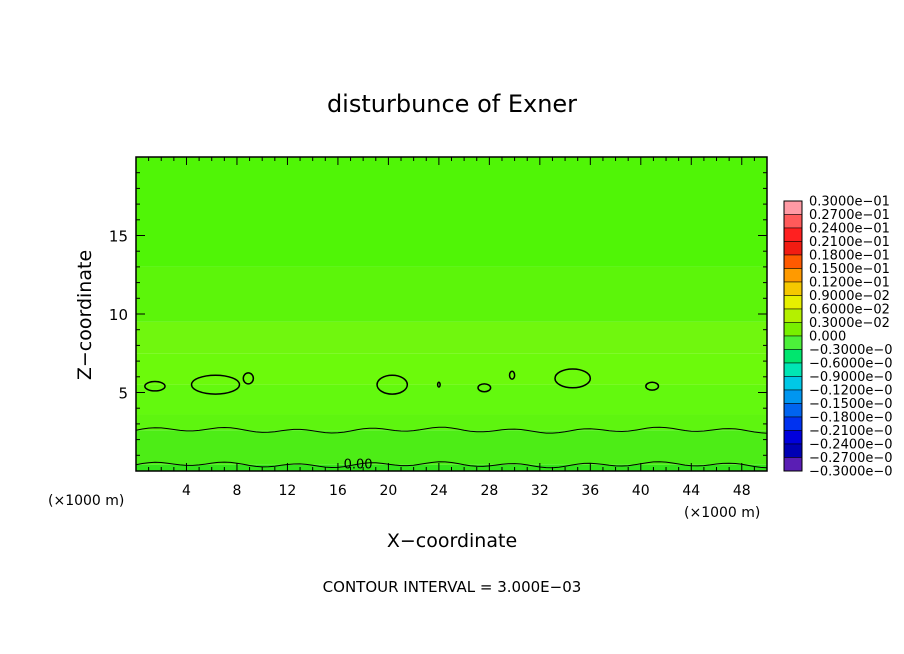  What do you see at coordinates (851, 458) in the screenshot?
I see `colorbar-label-19: −0.2700e−0` at bounding box center [851, 458].